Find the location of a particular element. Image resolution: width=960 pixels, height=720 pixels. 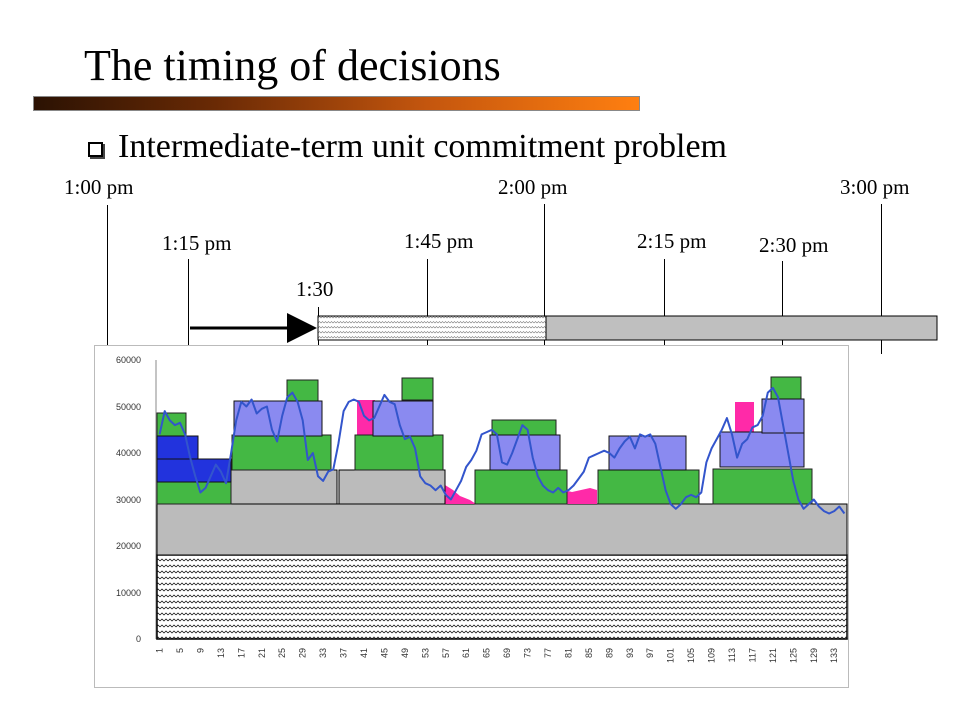

horizon-lookahead-hatched is located at coordinates (432, 328).